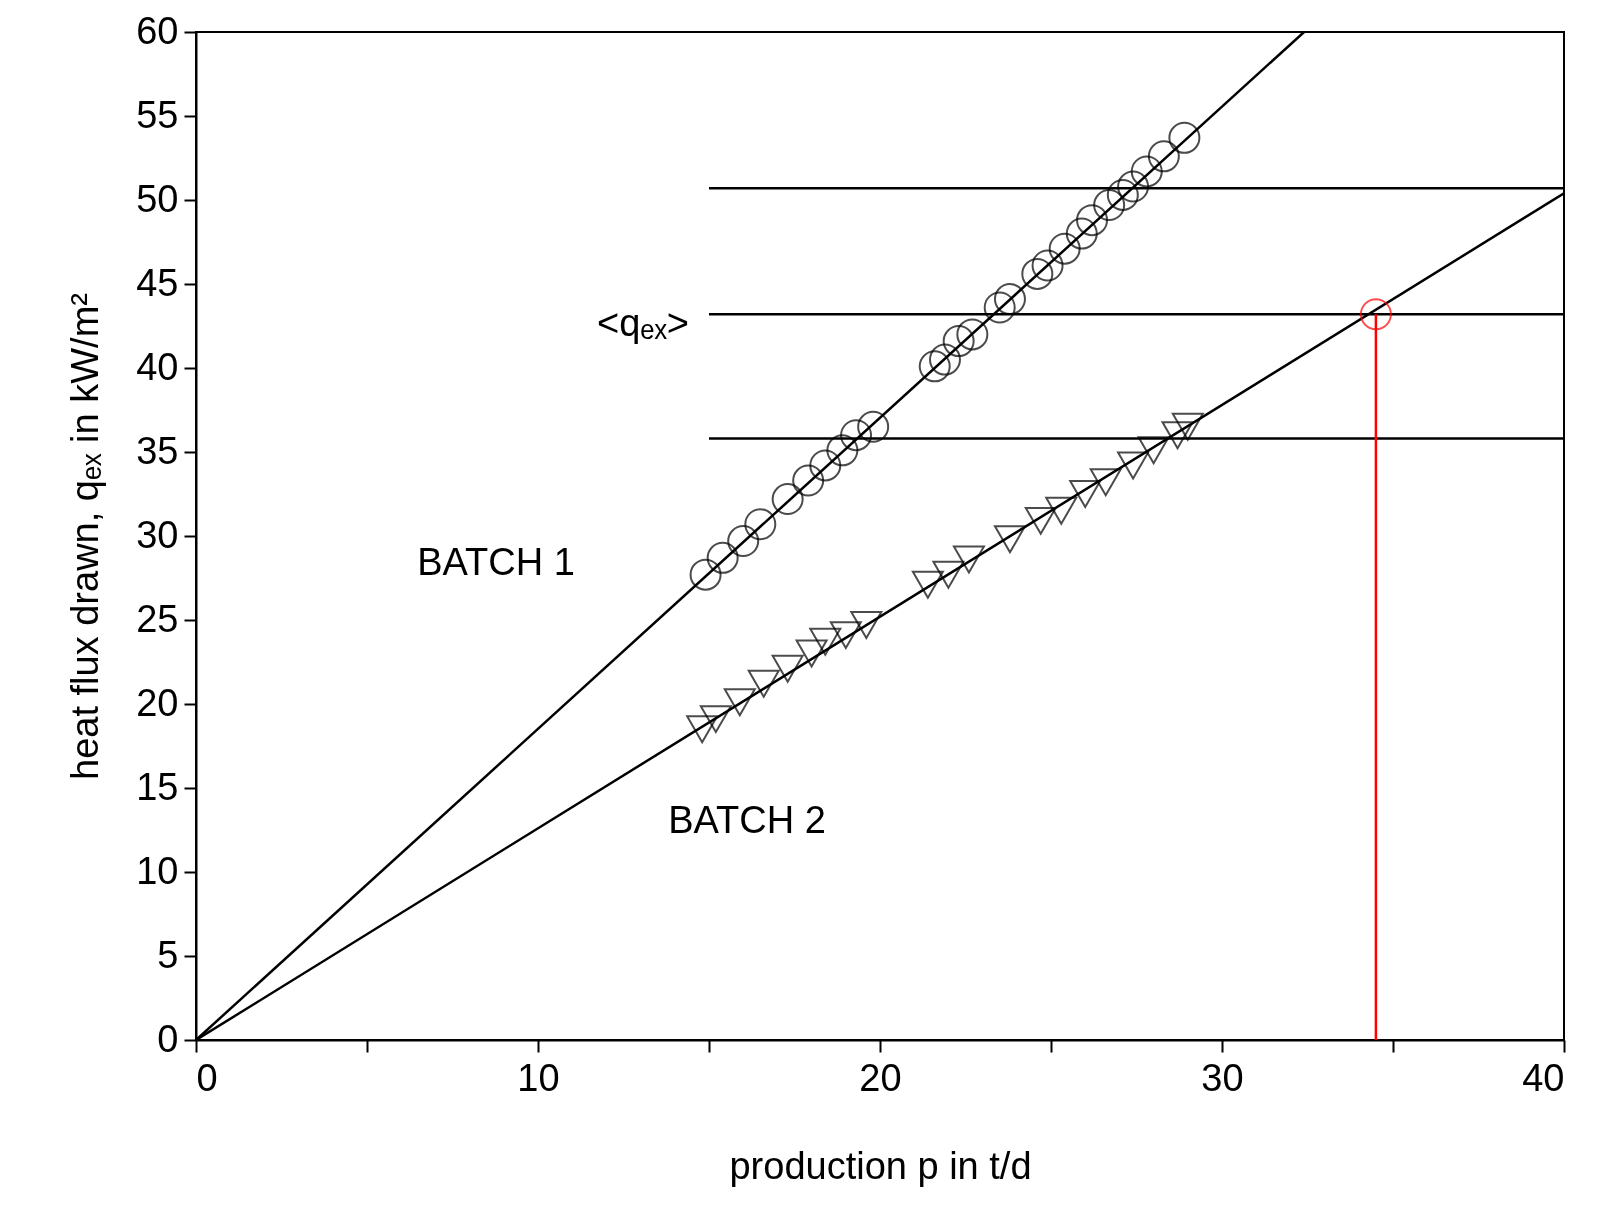  I want to click on x-tick-label: 40, so click(1543, 1077).